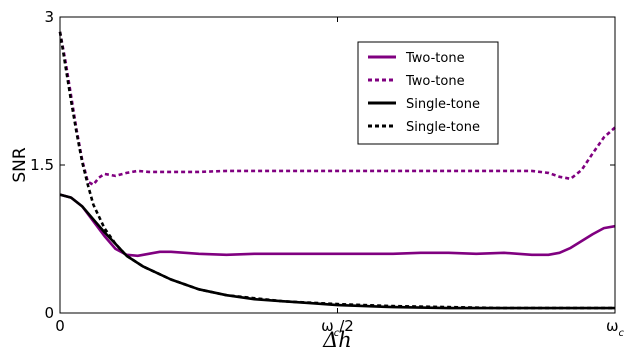  What do you see at coordinates (337, 339) in the screenshot?
I see `x-axis-label: Δh` at bounding box center [337, 339].